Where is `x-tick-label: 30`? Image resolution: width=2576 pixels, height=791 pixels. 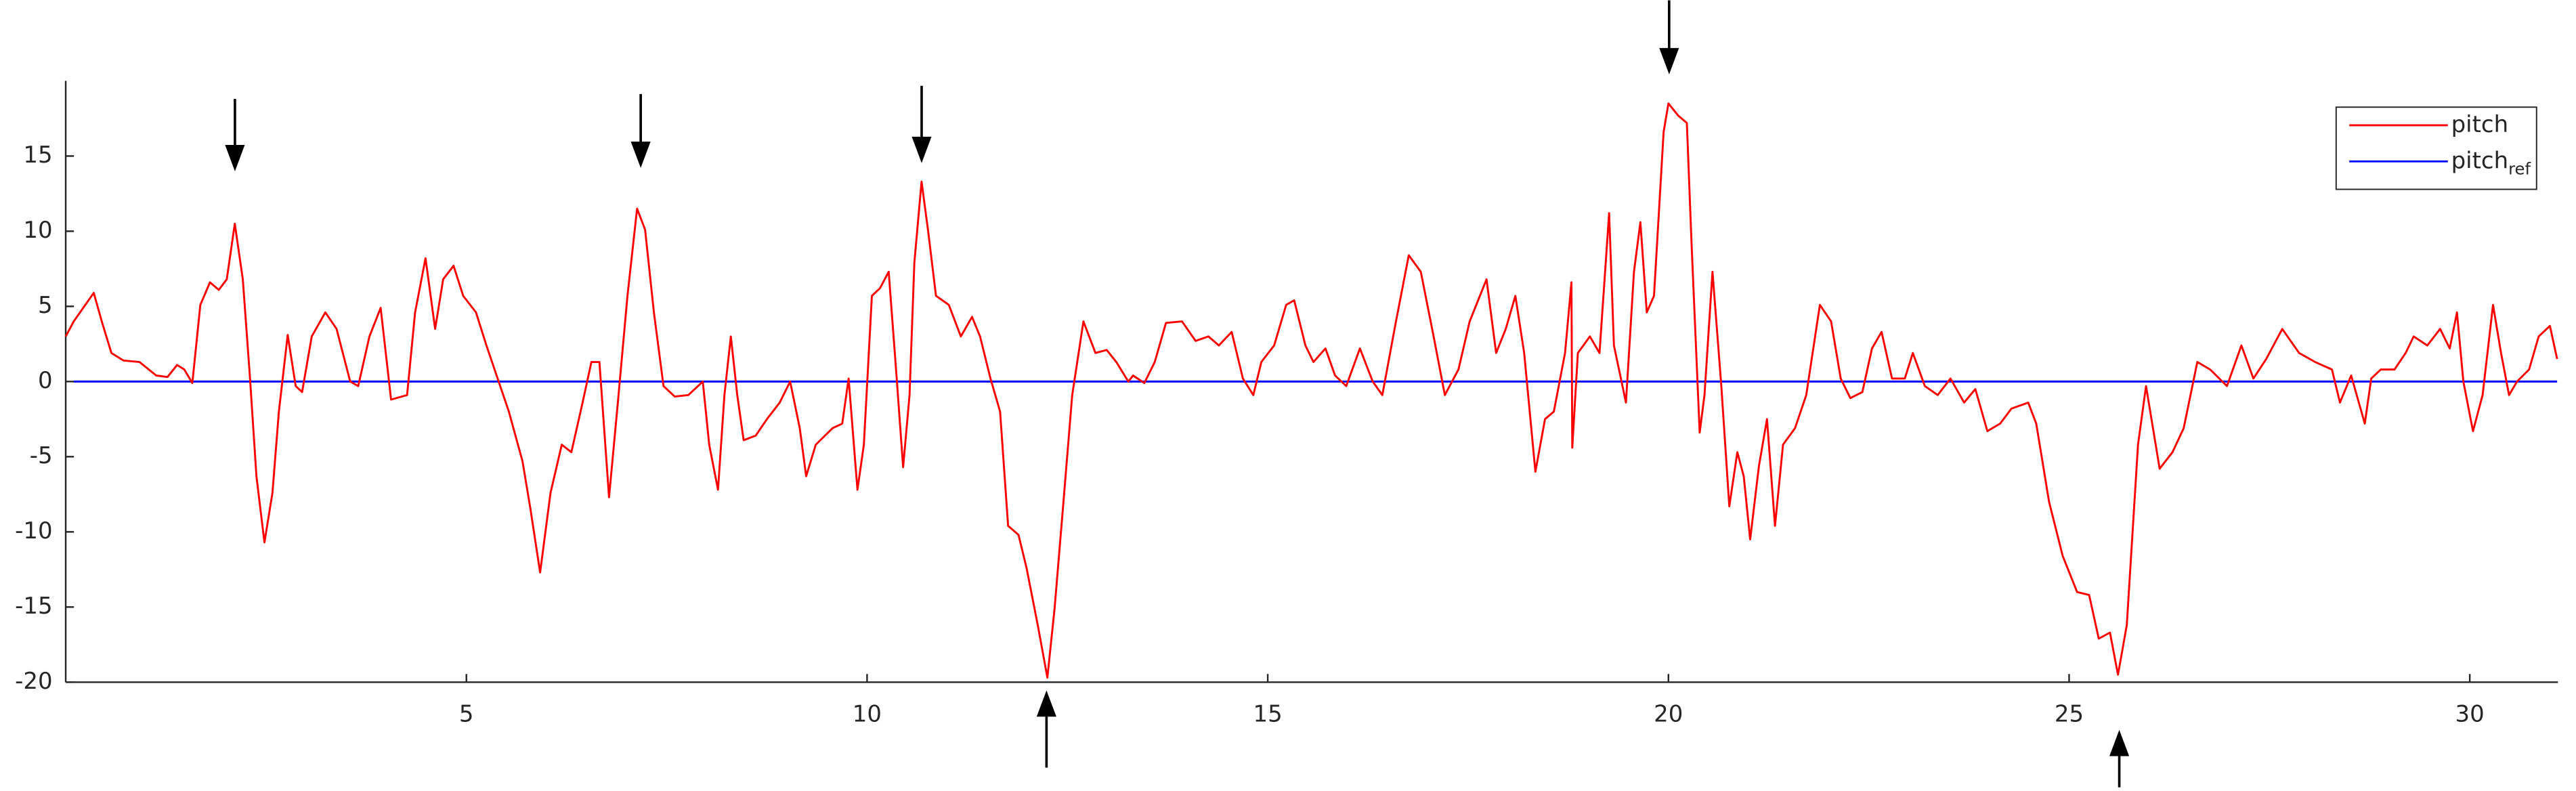 x-tick-label: 30 is located at coordinates (2470, 713).